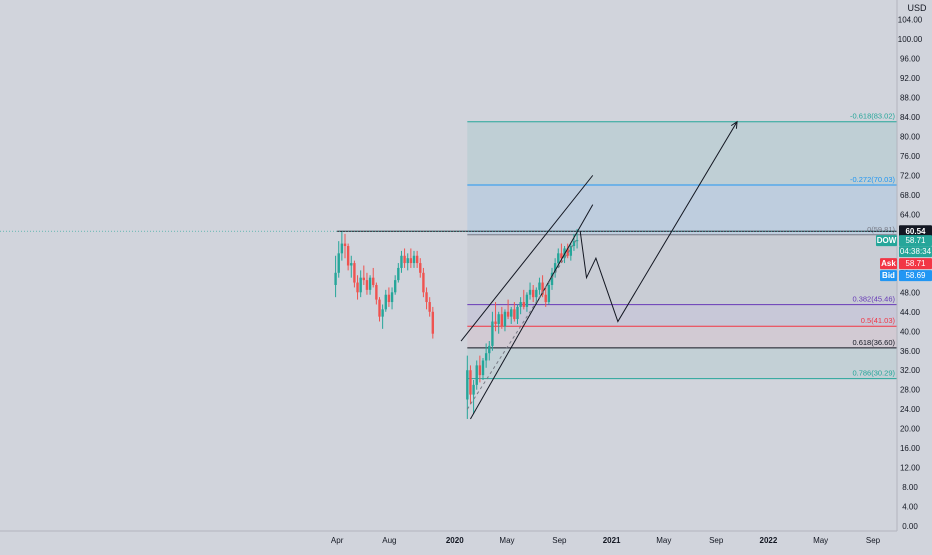 The image size is (932, 555). What do you see at coordinates (888, 263) in the screenshot?
I see `ask-name-tag: Ask` at bounding box center [888, 263].